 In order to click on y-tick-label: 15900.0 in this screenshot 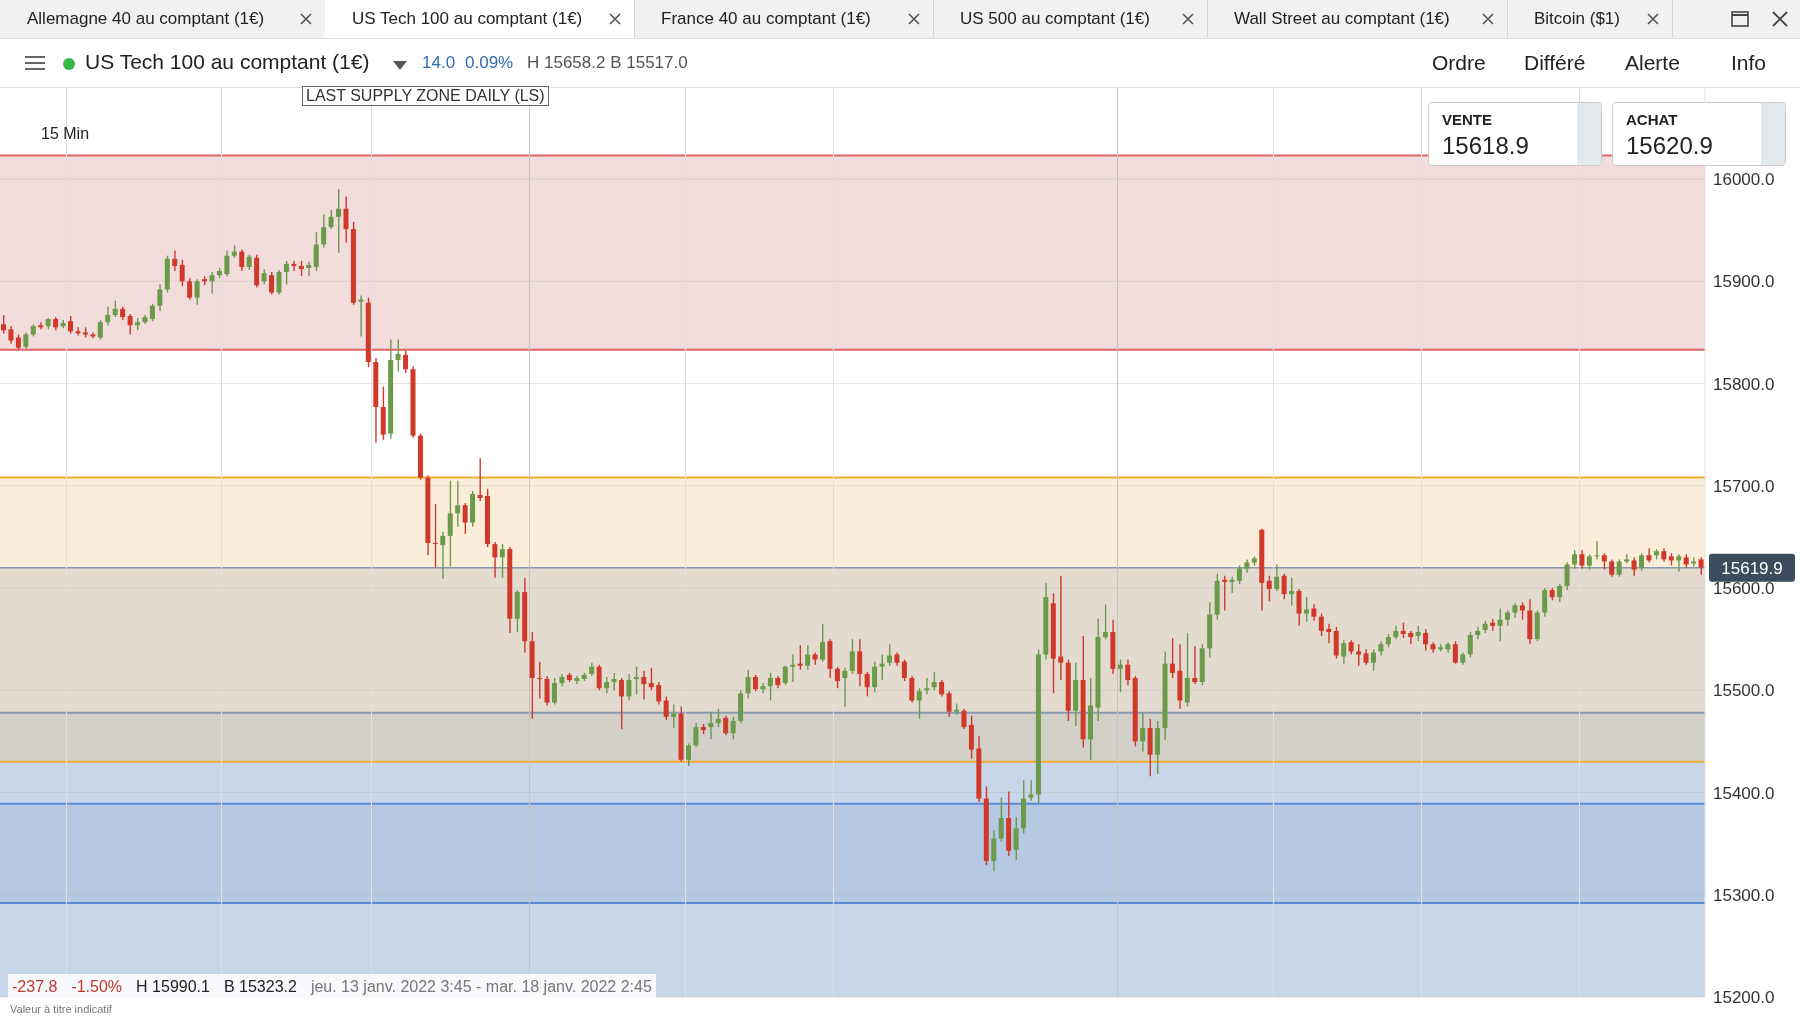, I will do `click(1744, 282)`.